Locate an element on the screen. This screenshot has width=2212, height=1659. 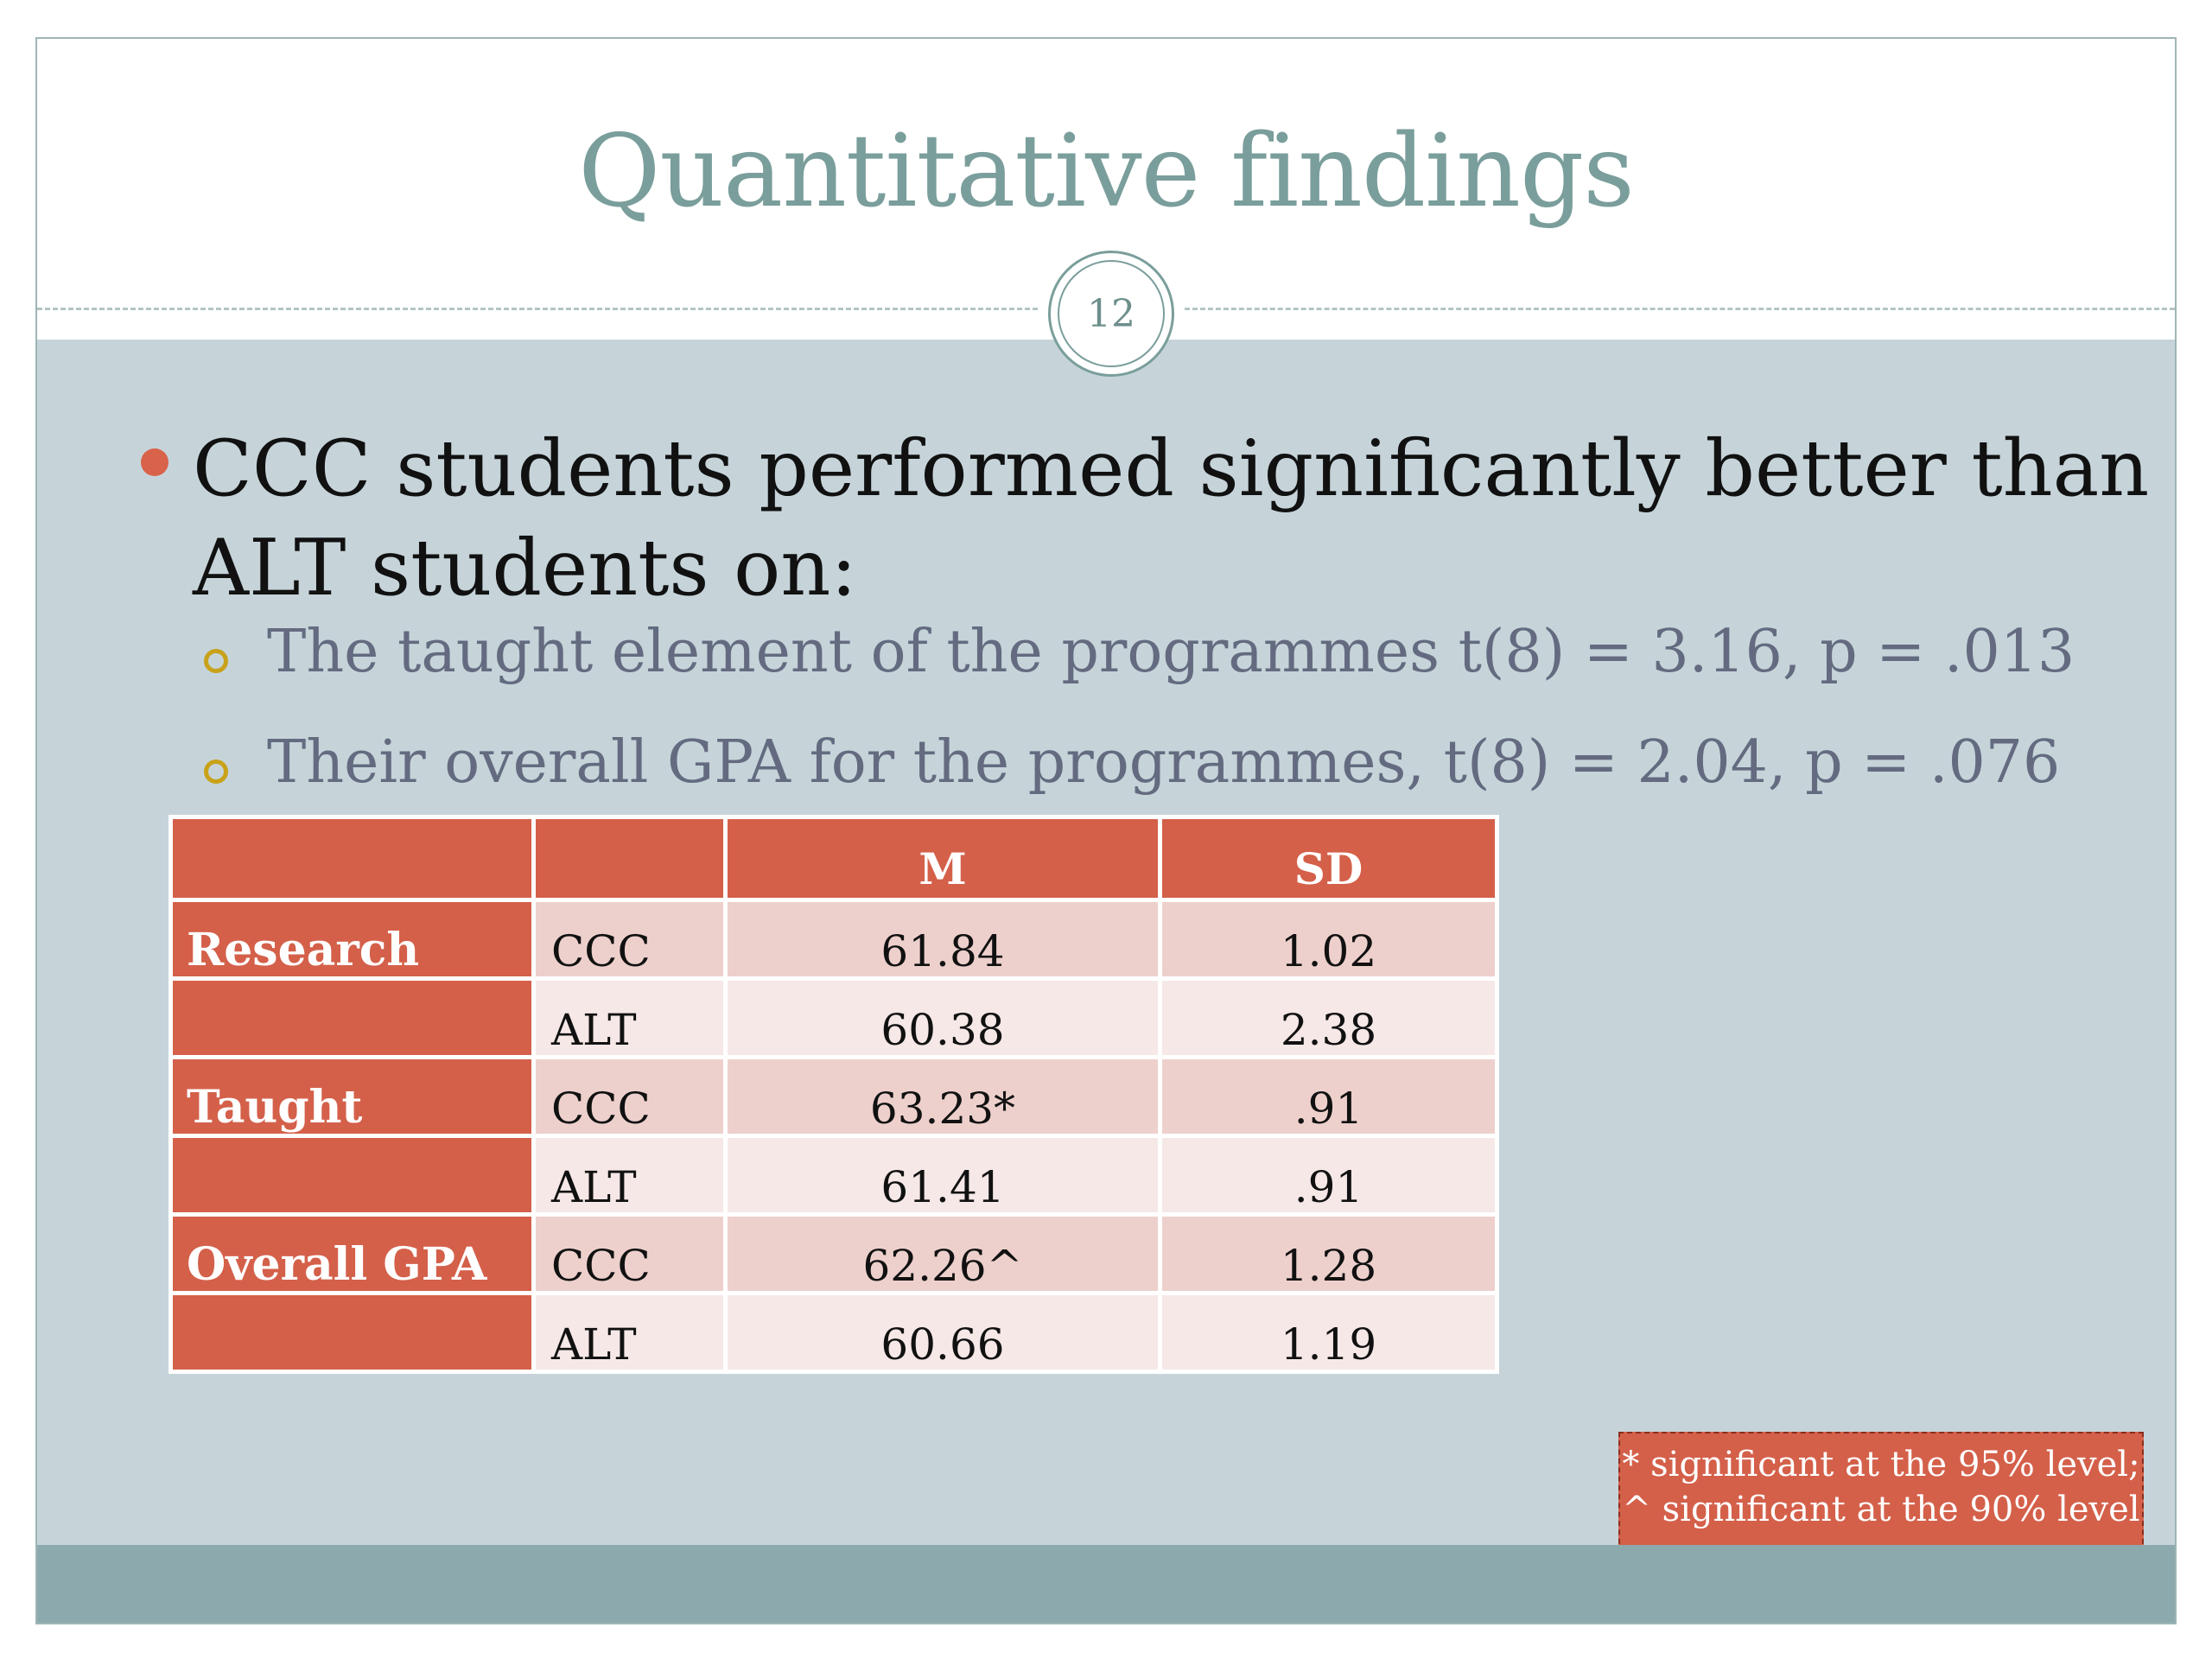
page-number-badge: 12 is located at coordinates (1111, 314).